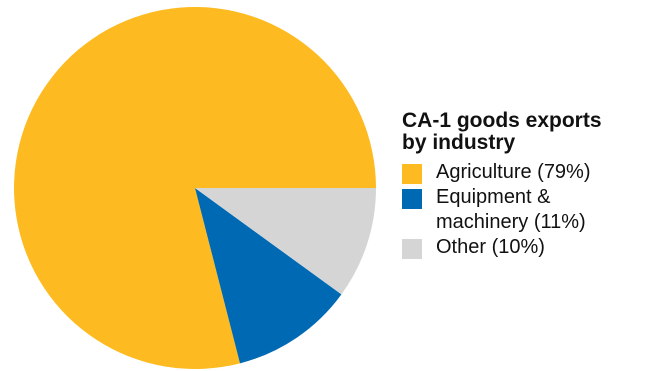 The height and width of the screenshot is (371, 665). Describe the element at coordinates (502, 120) in the screenshot. I see `legend-title-line-1: CA-1 goods exports` at that location.